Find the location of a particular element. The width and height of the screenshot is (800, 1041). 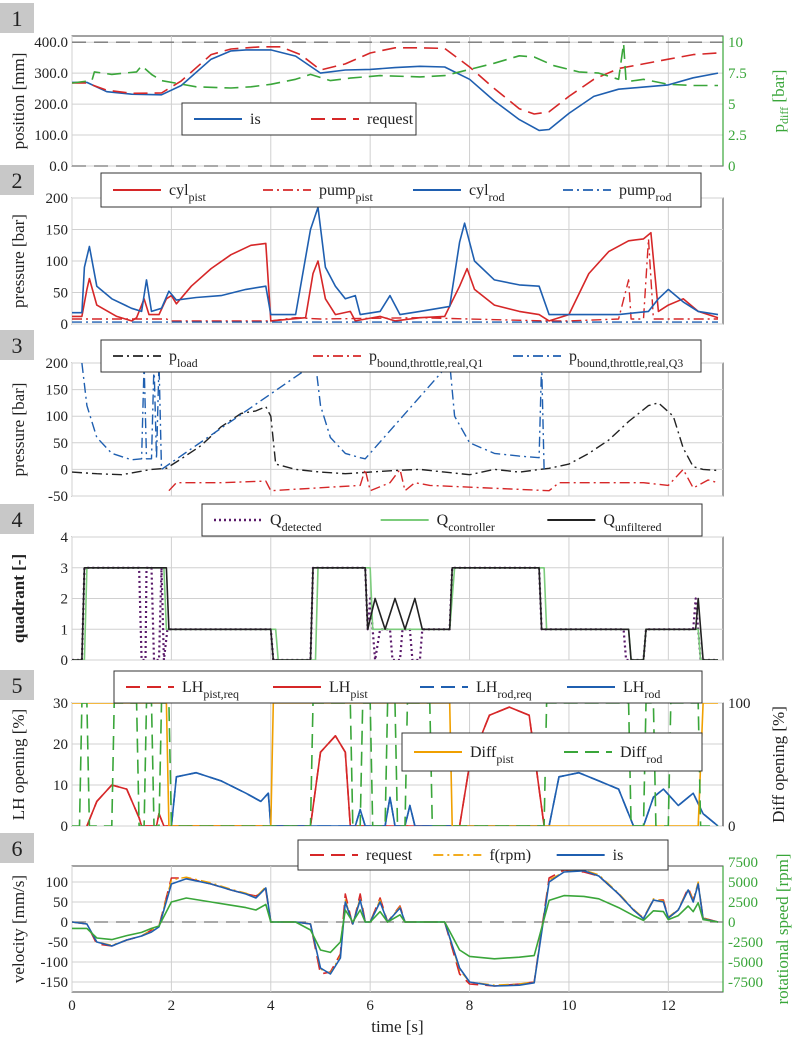

y-tick-label: 100.0 is located at coordinates (51, 136).